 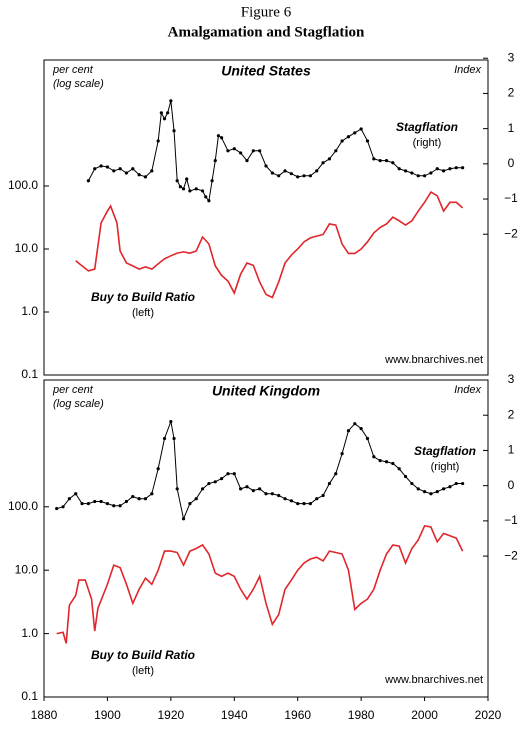 What do you see at coordinates (143, 313) in the screenshot?
I see `legend-note: (left)` at bounding box center [143, 313].